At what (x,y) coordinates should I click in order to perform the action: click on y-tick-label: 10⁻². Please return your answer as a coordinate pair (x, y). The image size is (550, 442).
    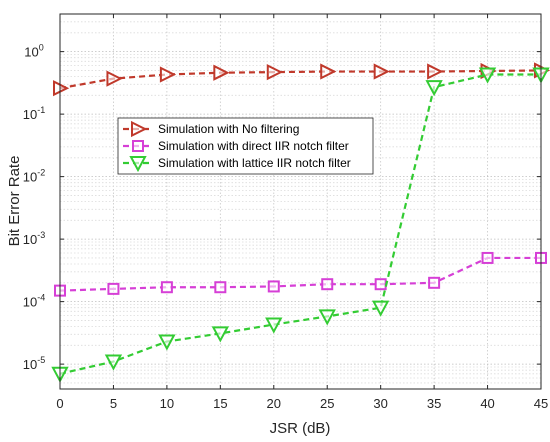
    Looking at the image, I should click on (34, 176).